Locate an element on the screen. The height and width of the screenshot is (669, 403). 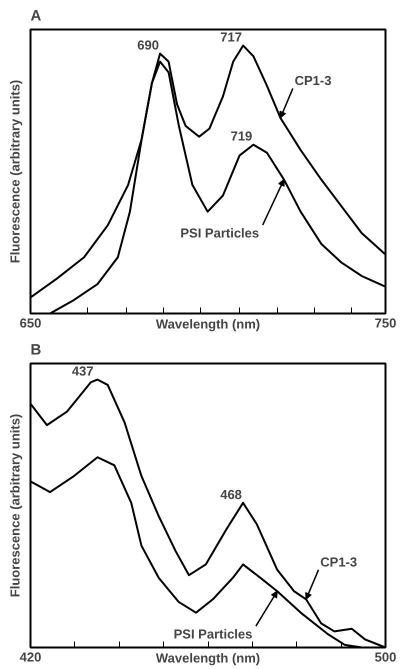
annotation: 437 is located at coordinates (83, 371).